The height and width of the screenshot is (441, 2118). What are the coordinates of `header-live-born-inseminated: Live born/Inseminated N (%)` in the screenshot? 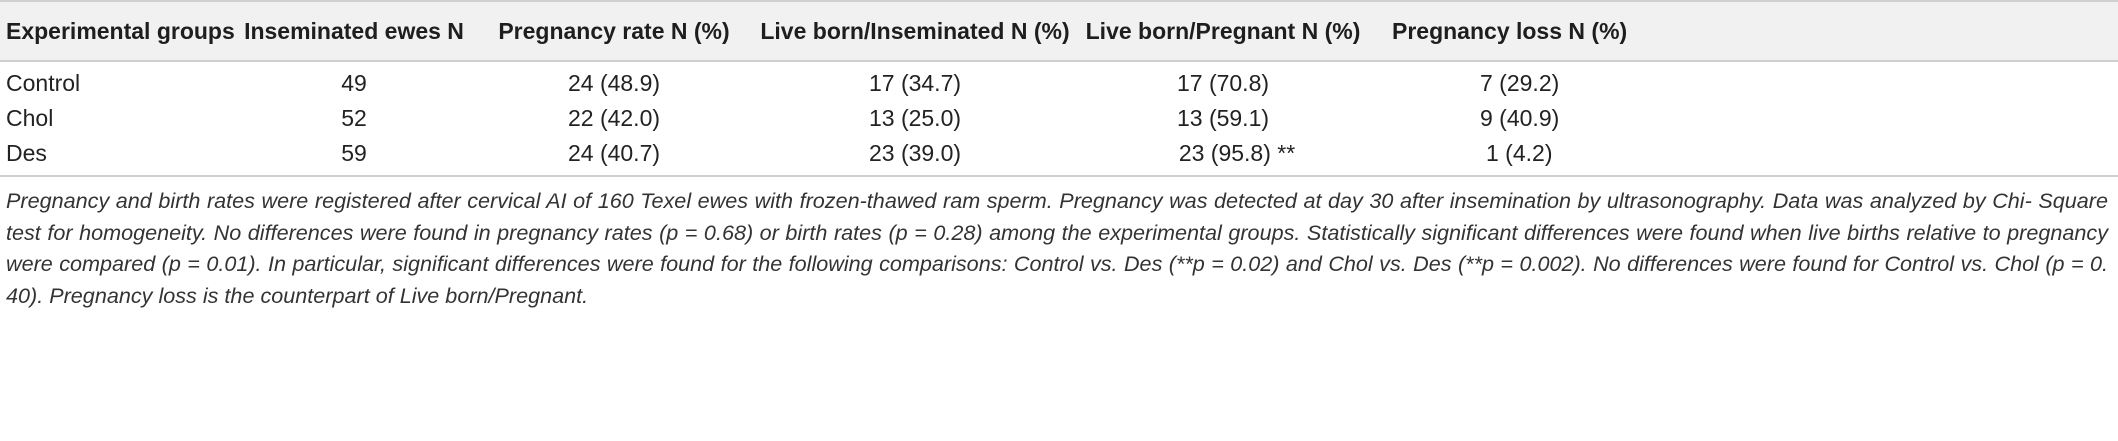 It's located at (915, 30).